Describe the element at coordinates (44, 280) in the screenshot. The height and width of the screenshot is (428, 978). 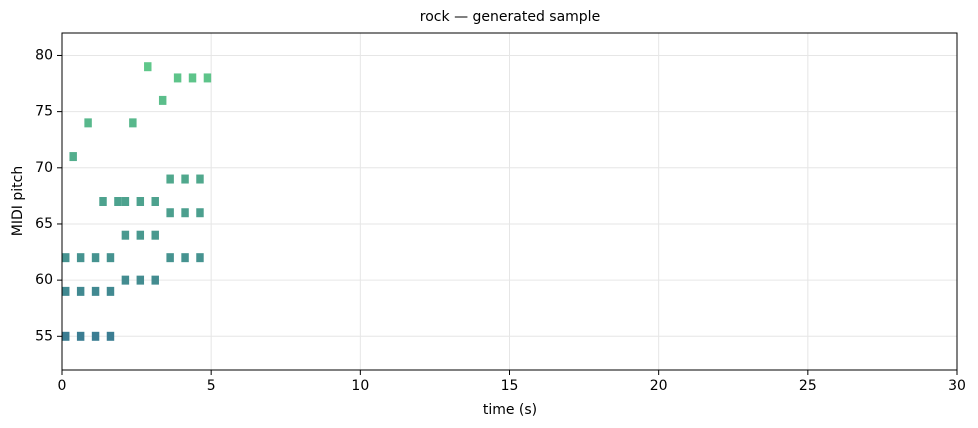
I see `y-tick-label: 60` at that location.